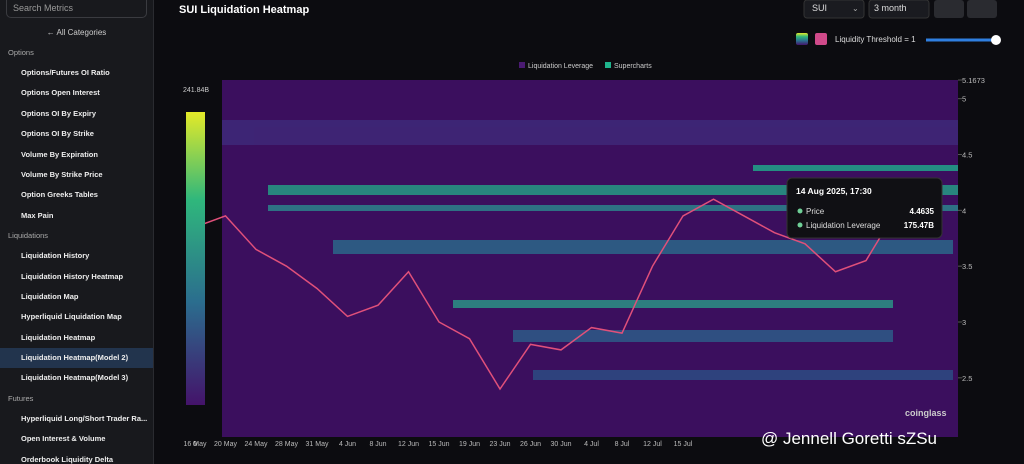  Describe the element at coordinates (849, 438) in the screenshot. I see `overlay: @ Jennell Goretti sZSu` at that location.